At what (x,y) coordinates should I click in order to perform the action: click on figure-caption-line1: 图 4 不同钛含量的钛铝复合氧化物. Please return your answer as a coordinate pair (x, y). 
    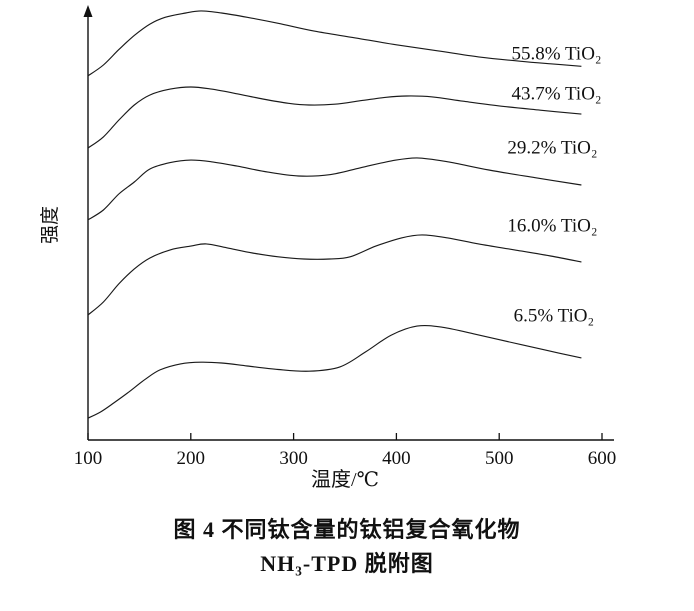
    Looking at the image, I should click on (347, 529).